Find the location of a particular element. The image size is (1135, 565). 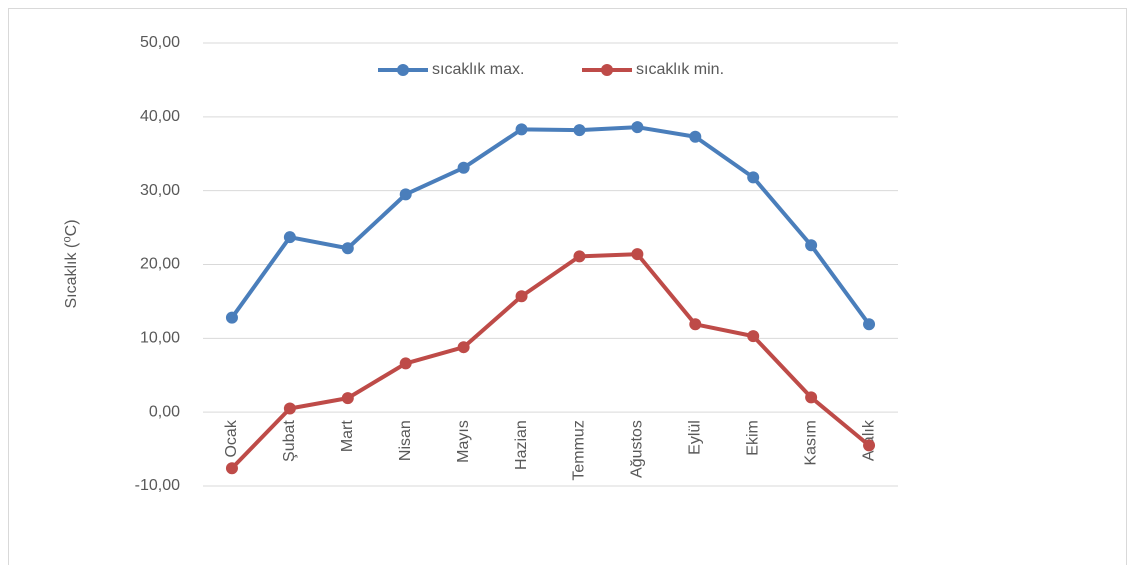

legend-label: sıcaklık min. is located at coordinates (680, 69).